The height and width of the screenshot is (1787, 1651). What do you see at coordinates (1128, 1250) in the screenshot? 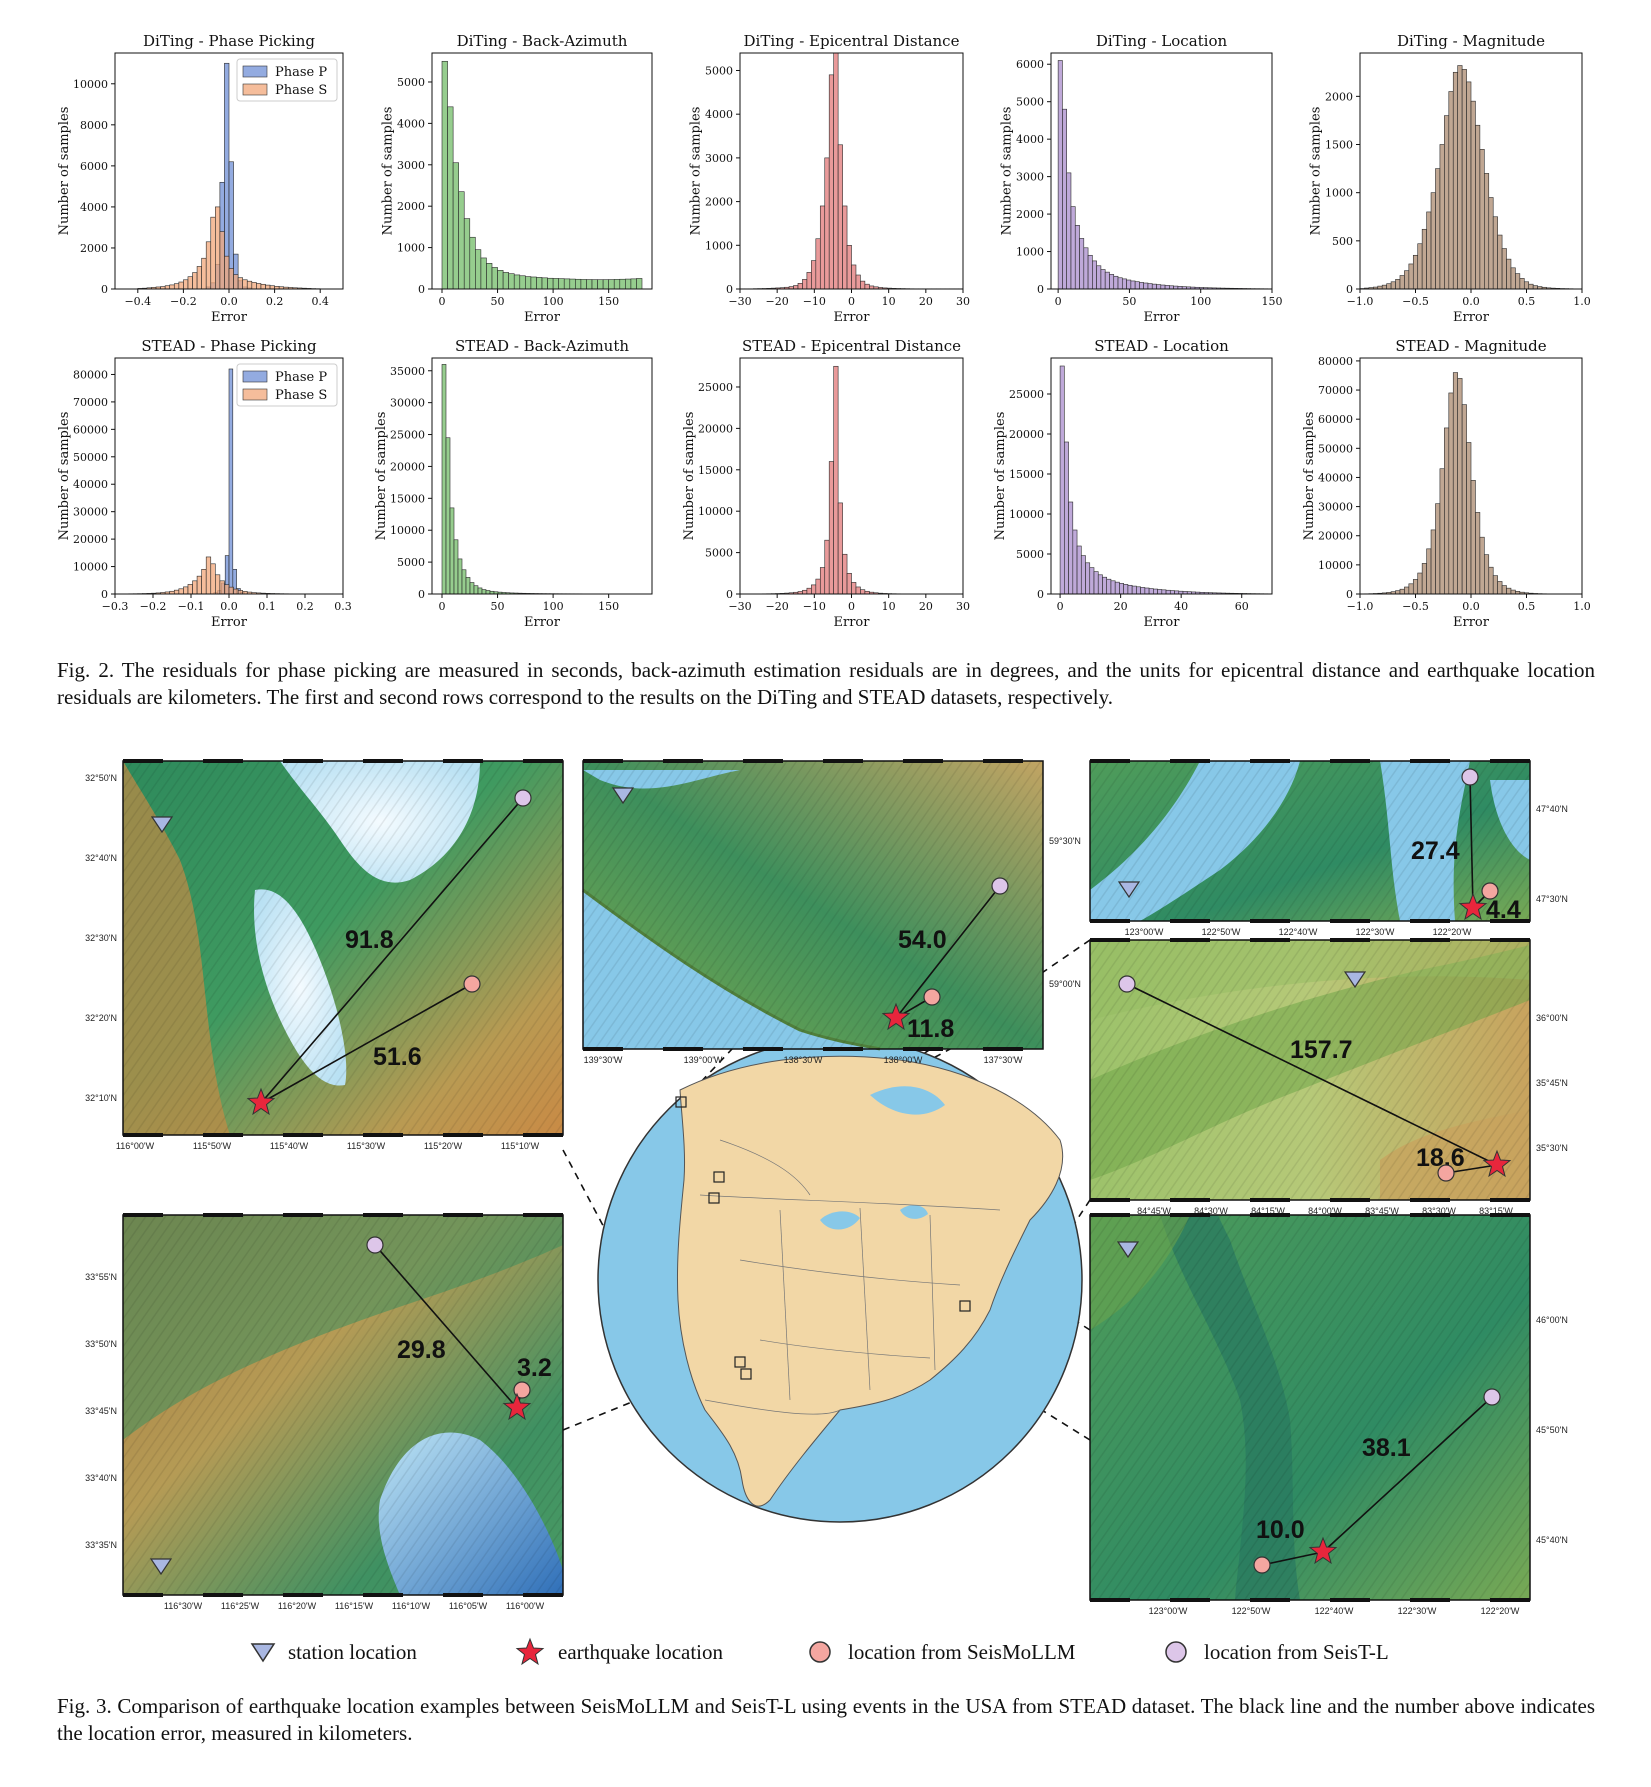
I see `station-triangle-icon` at bounding box center [1128, 1250].